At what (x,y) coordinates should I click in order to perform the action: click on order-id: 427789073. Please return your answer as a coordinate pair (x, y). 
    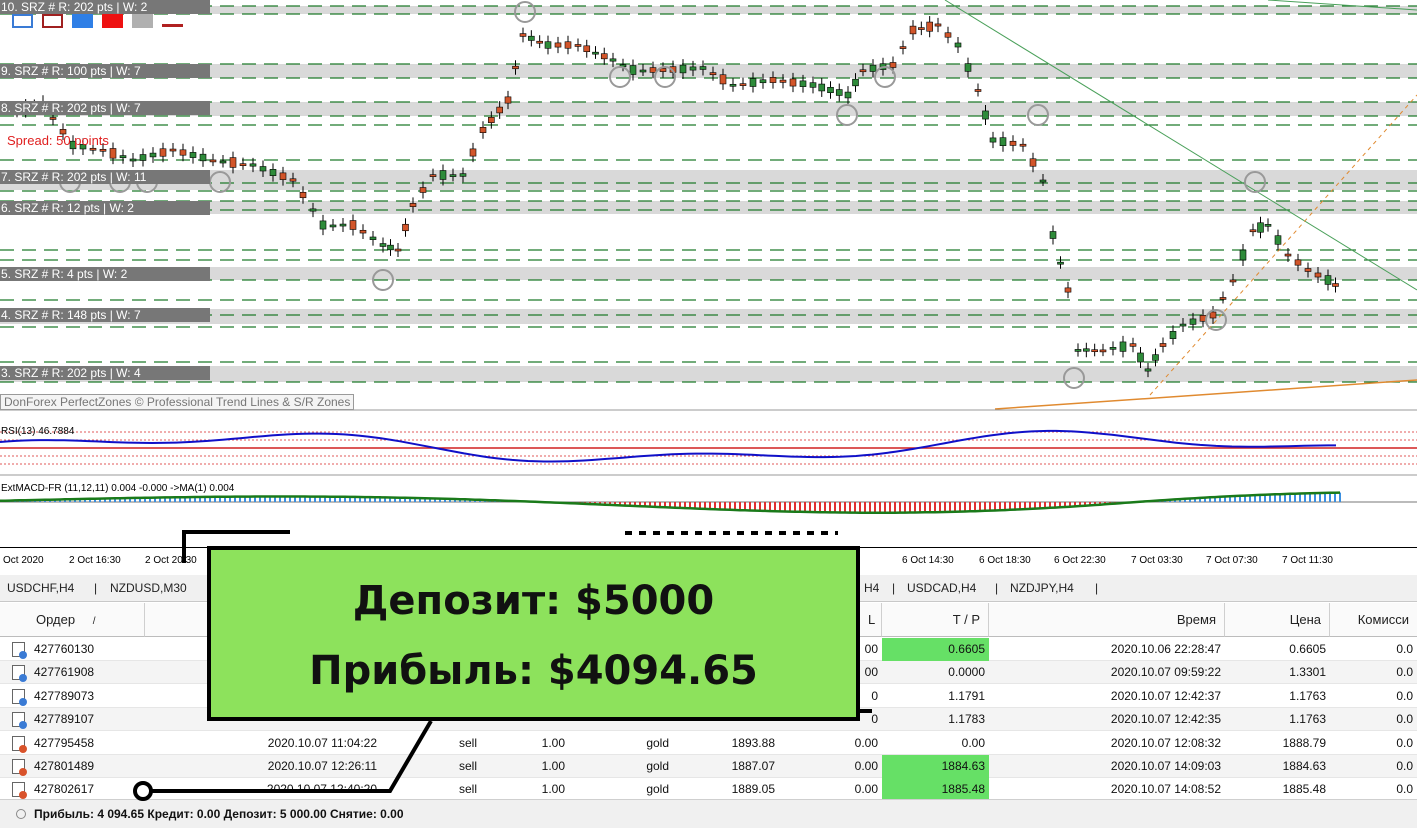
    Looking at the image, I should click on (64, 695).